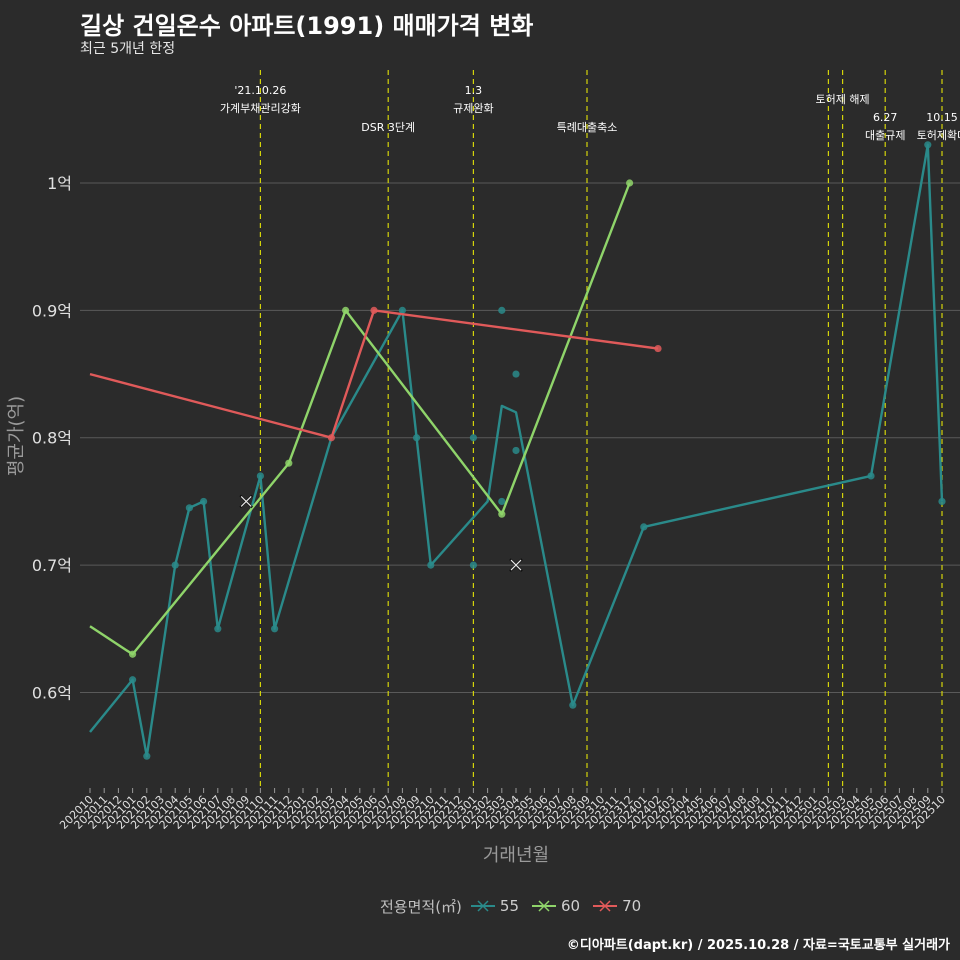 This screenshot has width=960, height=960. I want to click on event-label: 10.15, so click(942, 117).